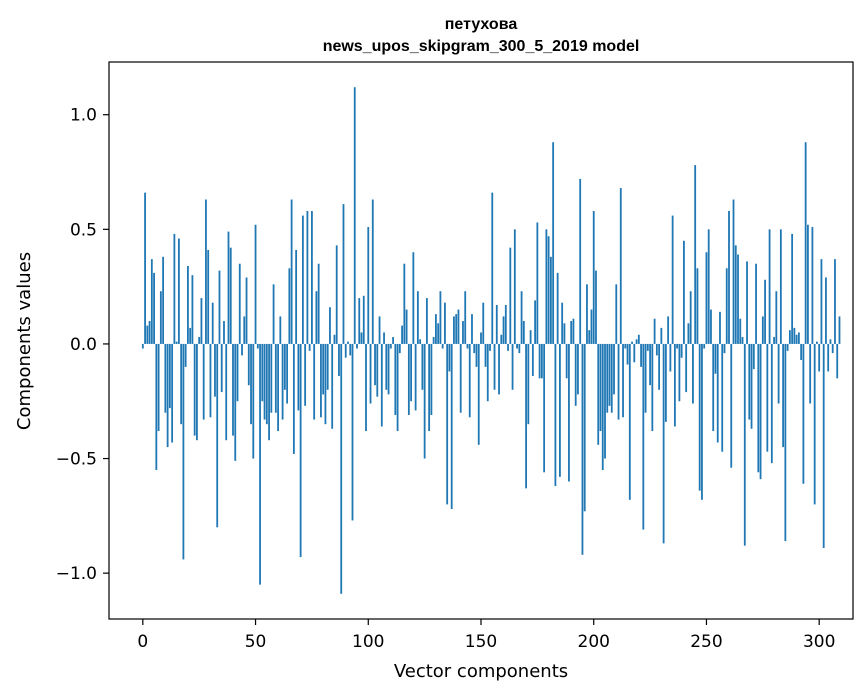 The height and width of the screenshot is (696, 867). I want to click on y-tick-label: −0.5, so click(76, 460).